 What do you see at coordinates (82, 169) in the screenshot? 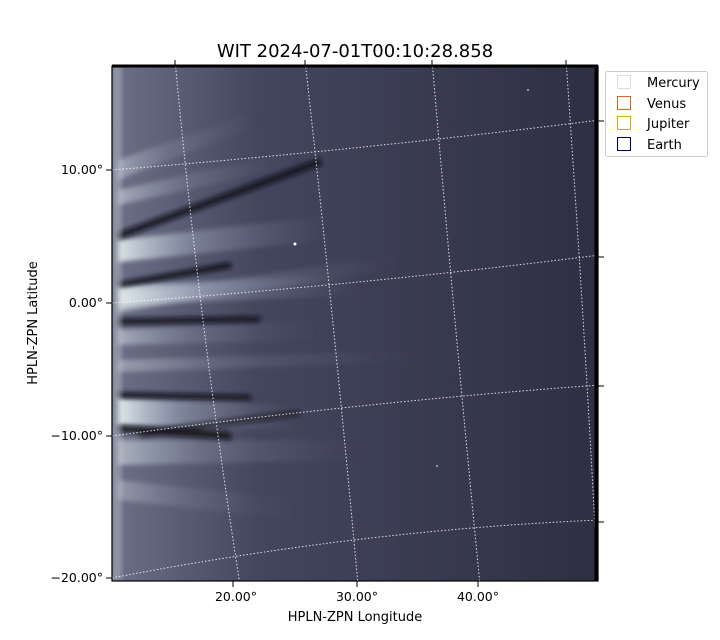
I see `y-tick-label: 10.00°` at bounding box center [82, 169].